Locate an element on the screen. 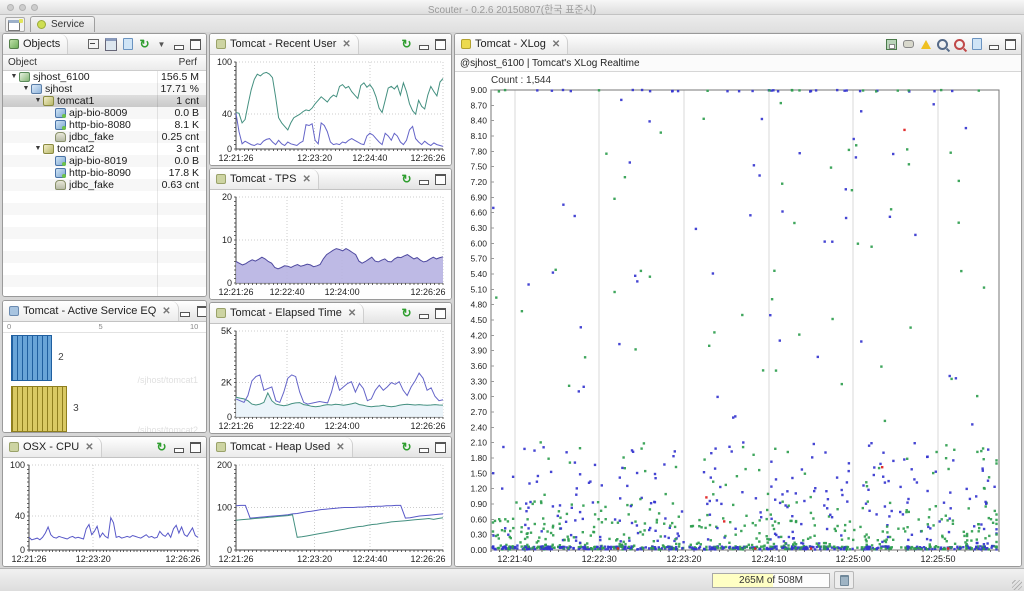  heap-chart-canvas: 0 100 200 12:21:26 12:23:20 12:24:40 12:26:26 is located at coordinates (330, 512).